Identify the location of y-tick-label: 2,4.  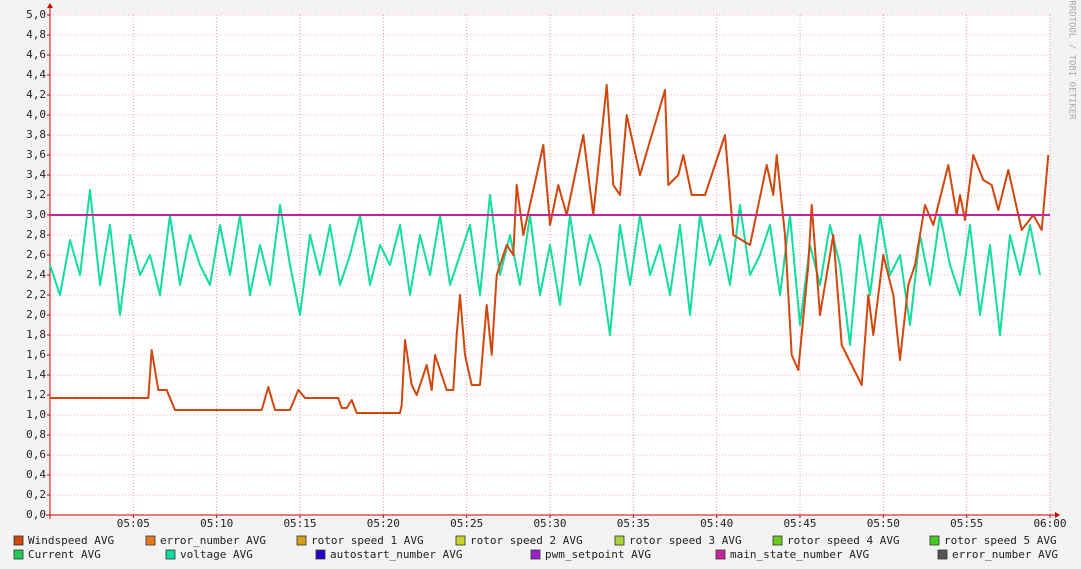
(36, 274).